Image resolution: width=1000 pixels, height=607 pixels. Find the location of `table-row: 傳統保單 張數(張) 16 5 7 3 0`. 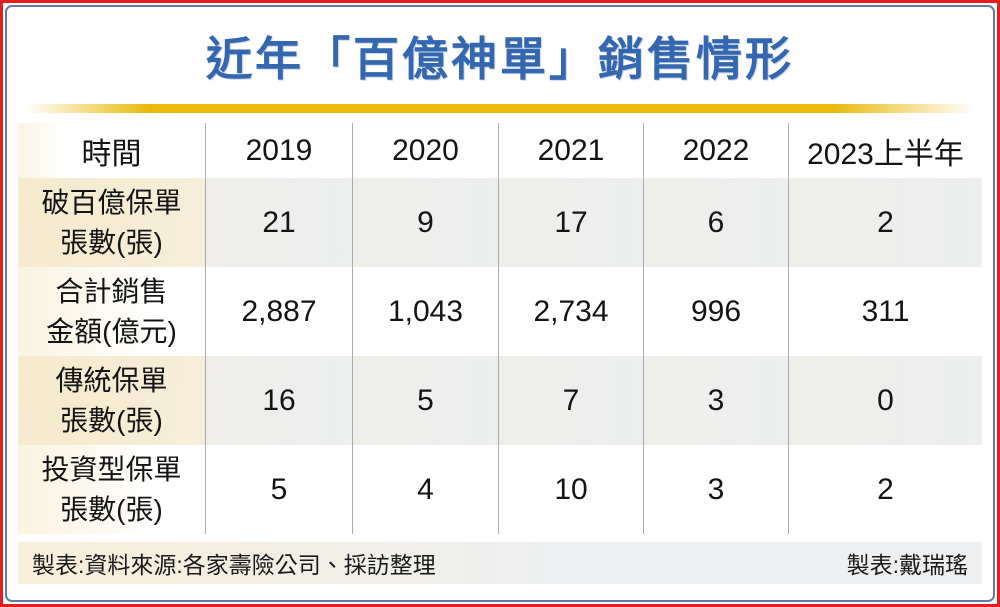

table-row: 傳統保單 張數(張) 16 5 7 3 0 is located at coordinates (500, 400).